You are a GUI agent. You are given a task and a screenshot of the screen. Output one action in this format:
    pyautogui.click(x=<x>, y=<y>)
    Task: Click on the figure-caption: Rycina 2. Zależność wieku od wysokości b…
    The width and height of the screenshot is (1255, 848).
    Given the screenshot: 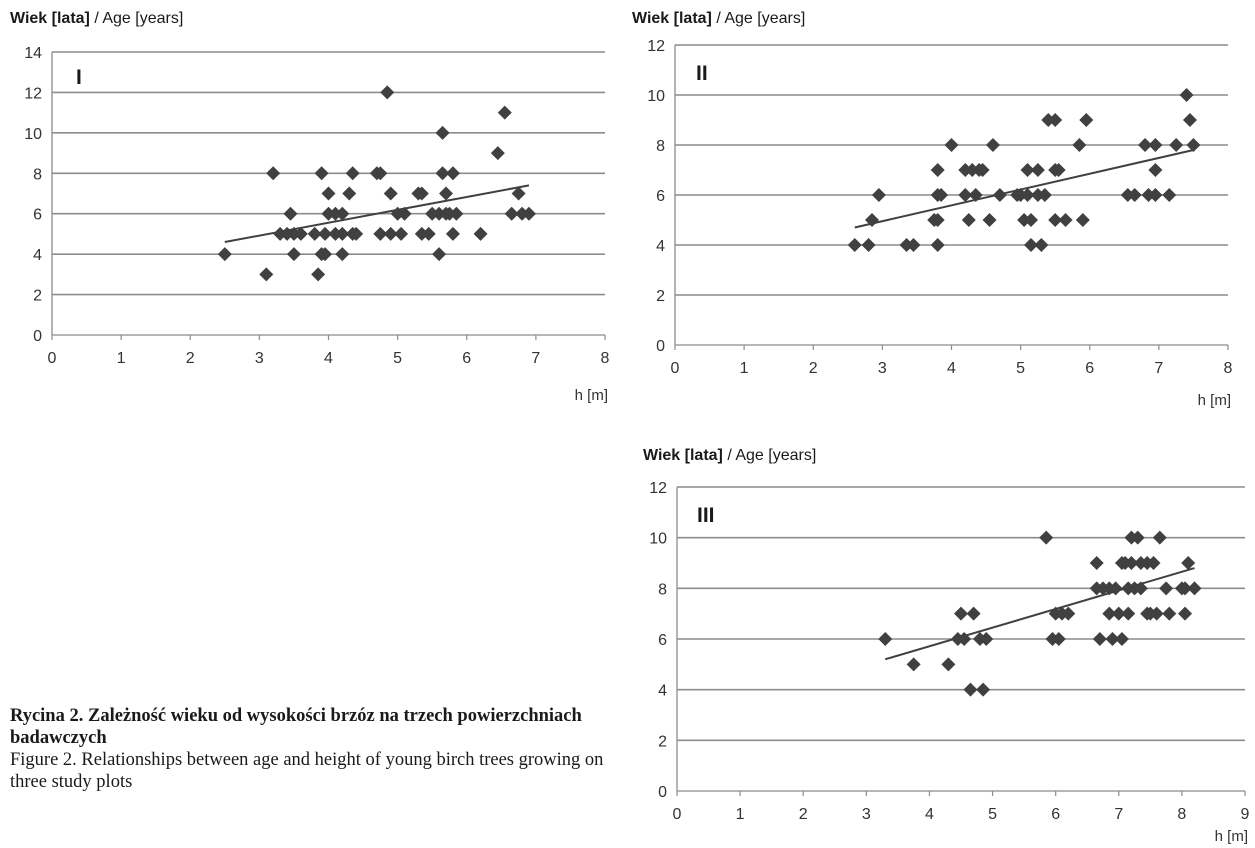 What is the action you would take?
    pyautogui.click(x=310, y=749)
    